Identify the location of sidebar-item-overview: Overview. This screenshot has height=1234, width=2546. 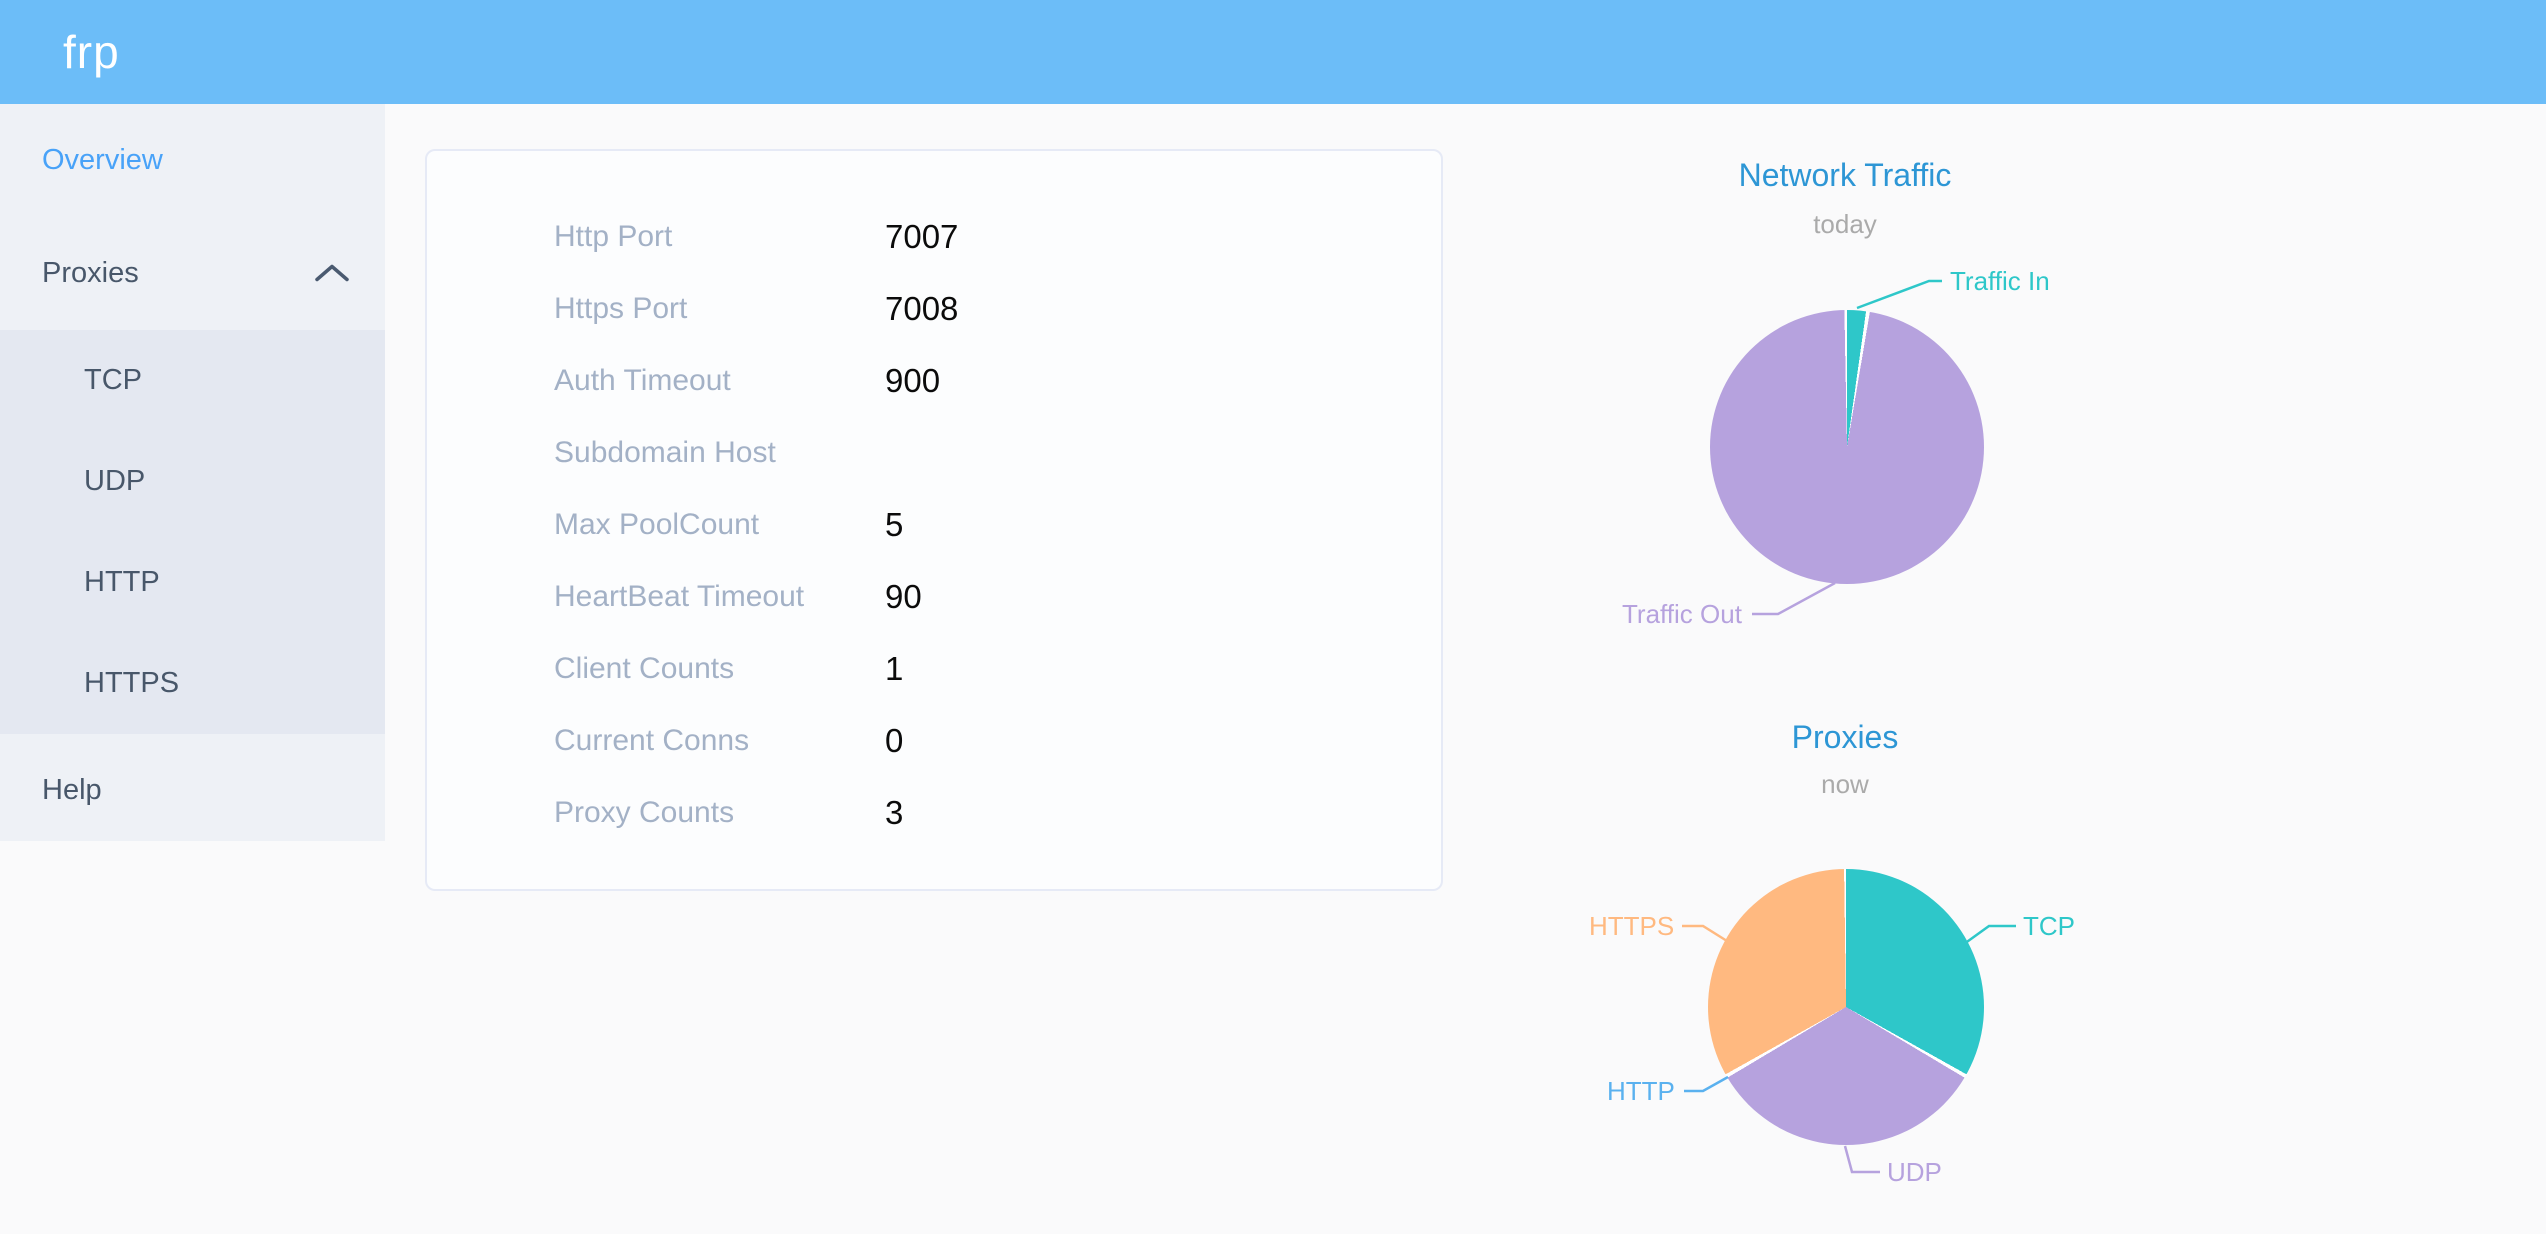
(192, 160).